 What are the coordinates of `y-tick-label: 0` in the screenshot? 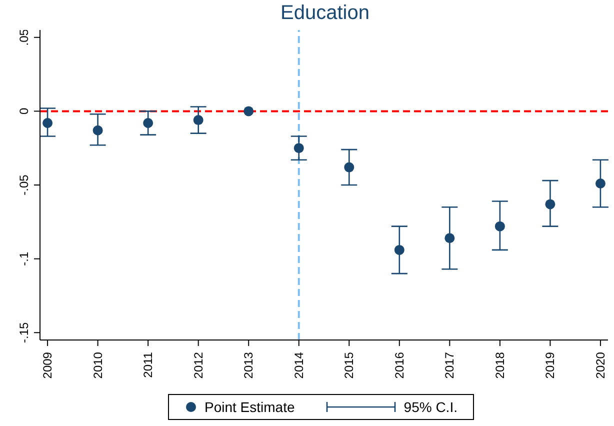 It's located at (24, 111).